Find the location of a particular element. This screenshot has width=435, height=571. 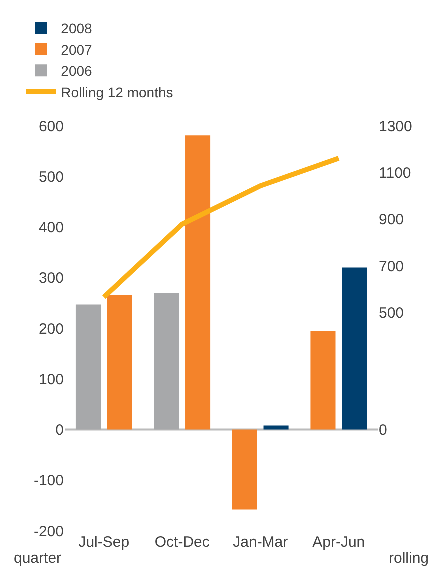

y2-tick-label: 900 is located at coordinates (391, 220).